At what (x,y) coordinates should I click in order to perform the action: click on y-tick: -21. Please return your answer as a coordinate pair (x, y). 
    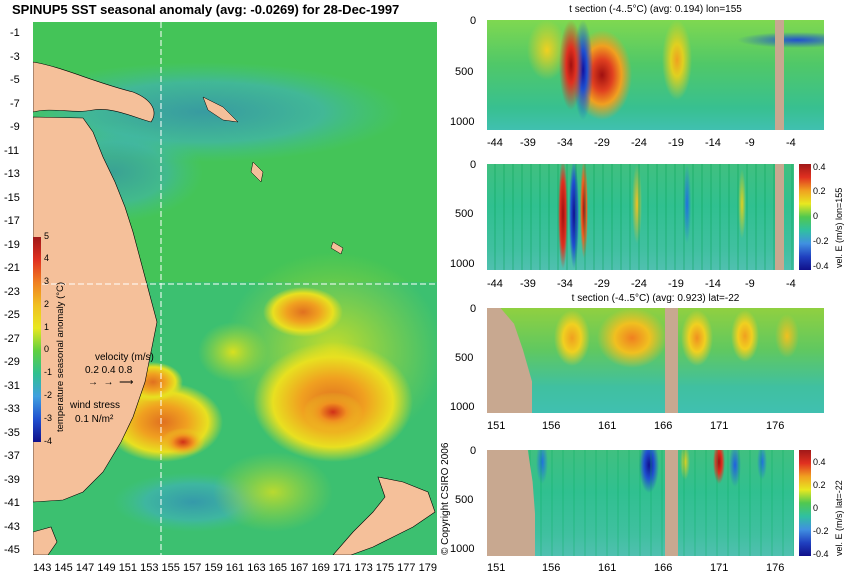
    Looking at the image, I should click on (12, 268).